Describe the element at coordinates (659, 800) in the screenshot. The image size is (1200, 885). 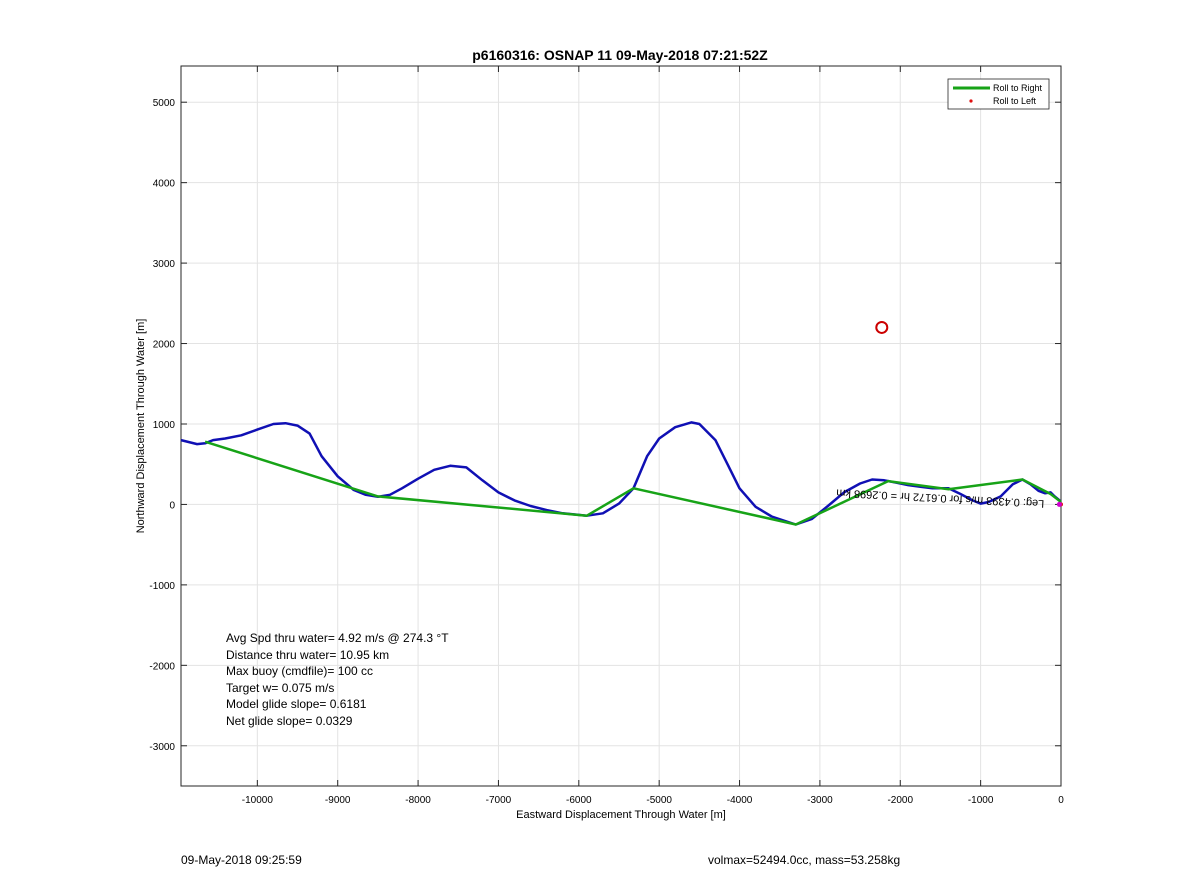
I see `x-tick-label: -5000` at that location.